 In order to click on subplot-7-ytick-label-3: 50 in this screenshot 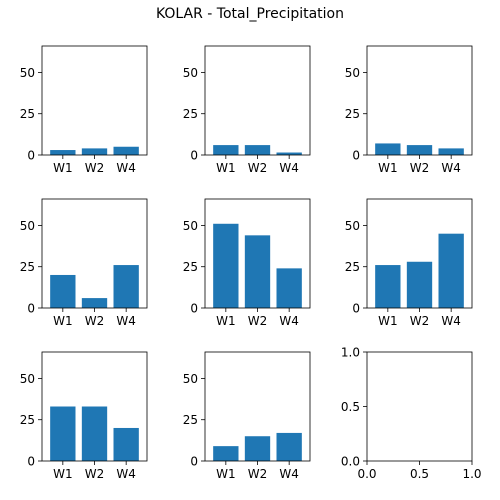, I will do `click(27, 379)`.